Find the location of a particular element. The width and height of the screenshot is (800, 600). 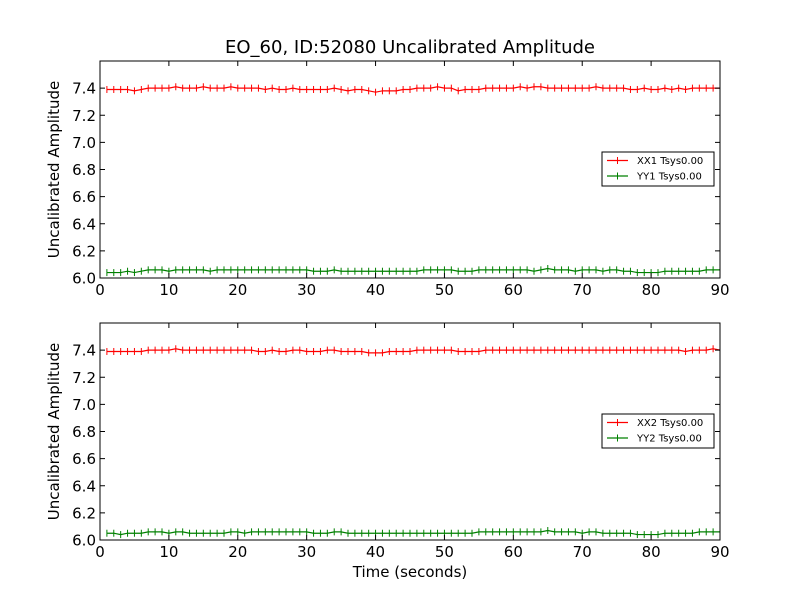

legend: XX1 Tsys0.00 YY1 Tsys0.00 is located at coordinates (658, 169).